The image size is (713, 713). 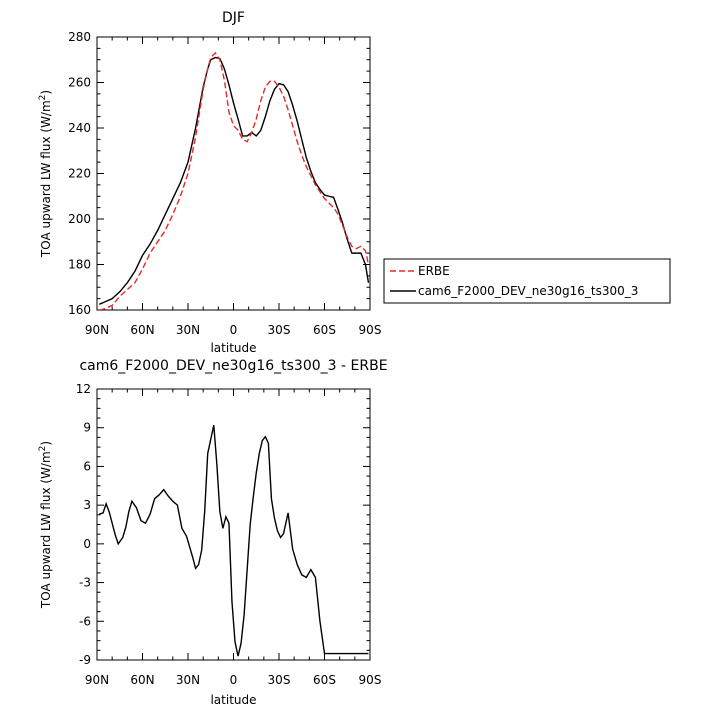 I want to click on y-tick-label: 240, so click(x=79, y=128).